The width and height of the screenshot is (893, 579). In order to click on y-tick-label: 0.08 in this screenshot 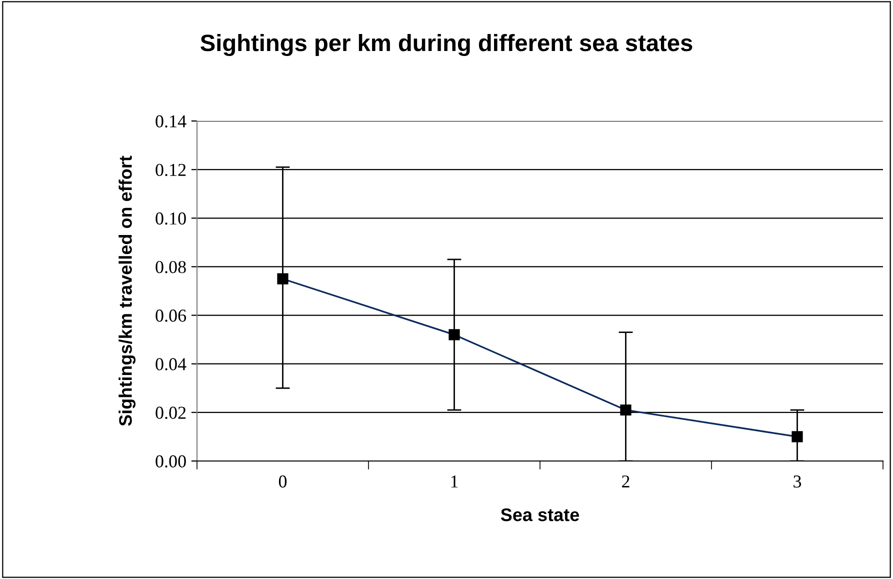, I will do `click(171, 267)`.